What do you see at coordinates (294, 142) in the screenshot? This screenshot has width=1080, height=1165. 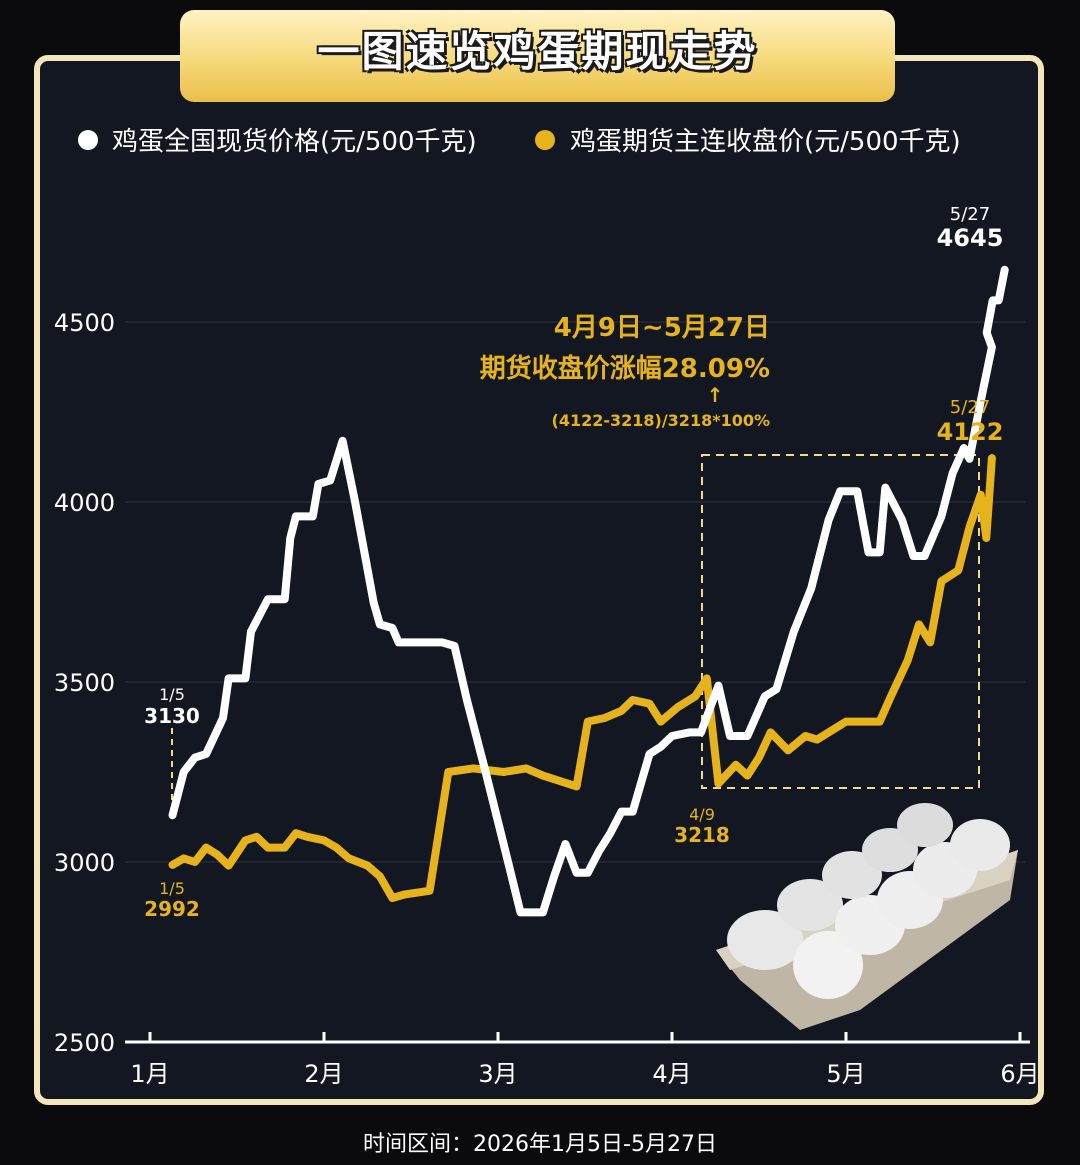 I see `legend-label-spot: 鸡蛋全国现货价格(元/500千克)` at bounding box center [294, 142].